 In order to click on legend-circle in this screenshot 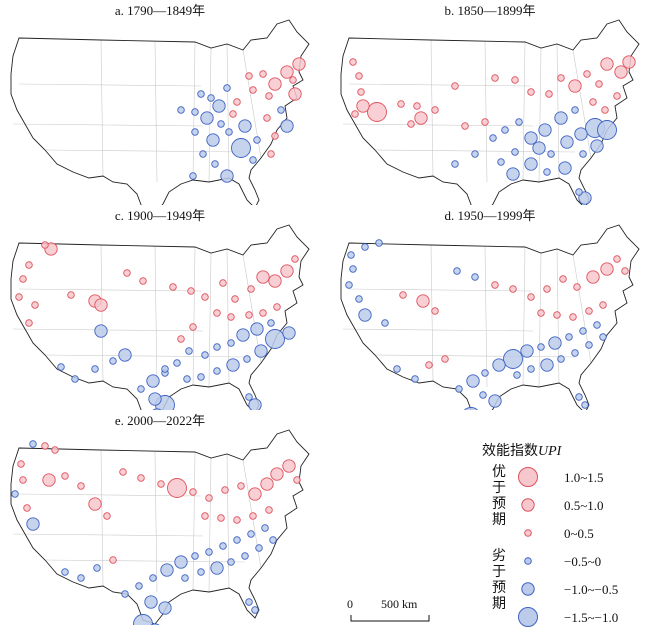, I will do `click(528, 617)`.